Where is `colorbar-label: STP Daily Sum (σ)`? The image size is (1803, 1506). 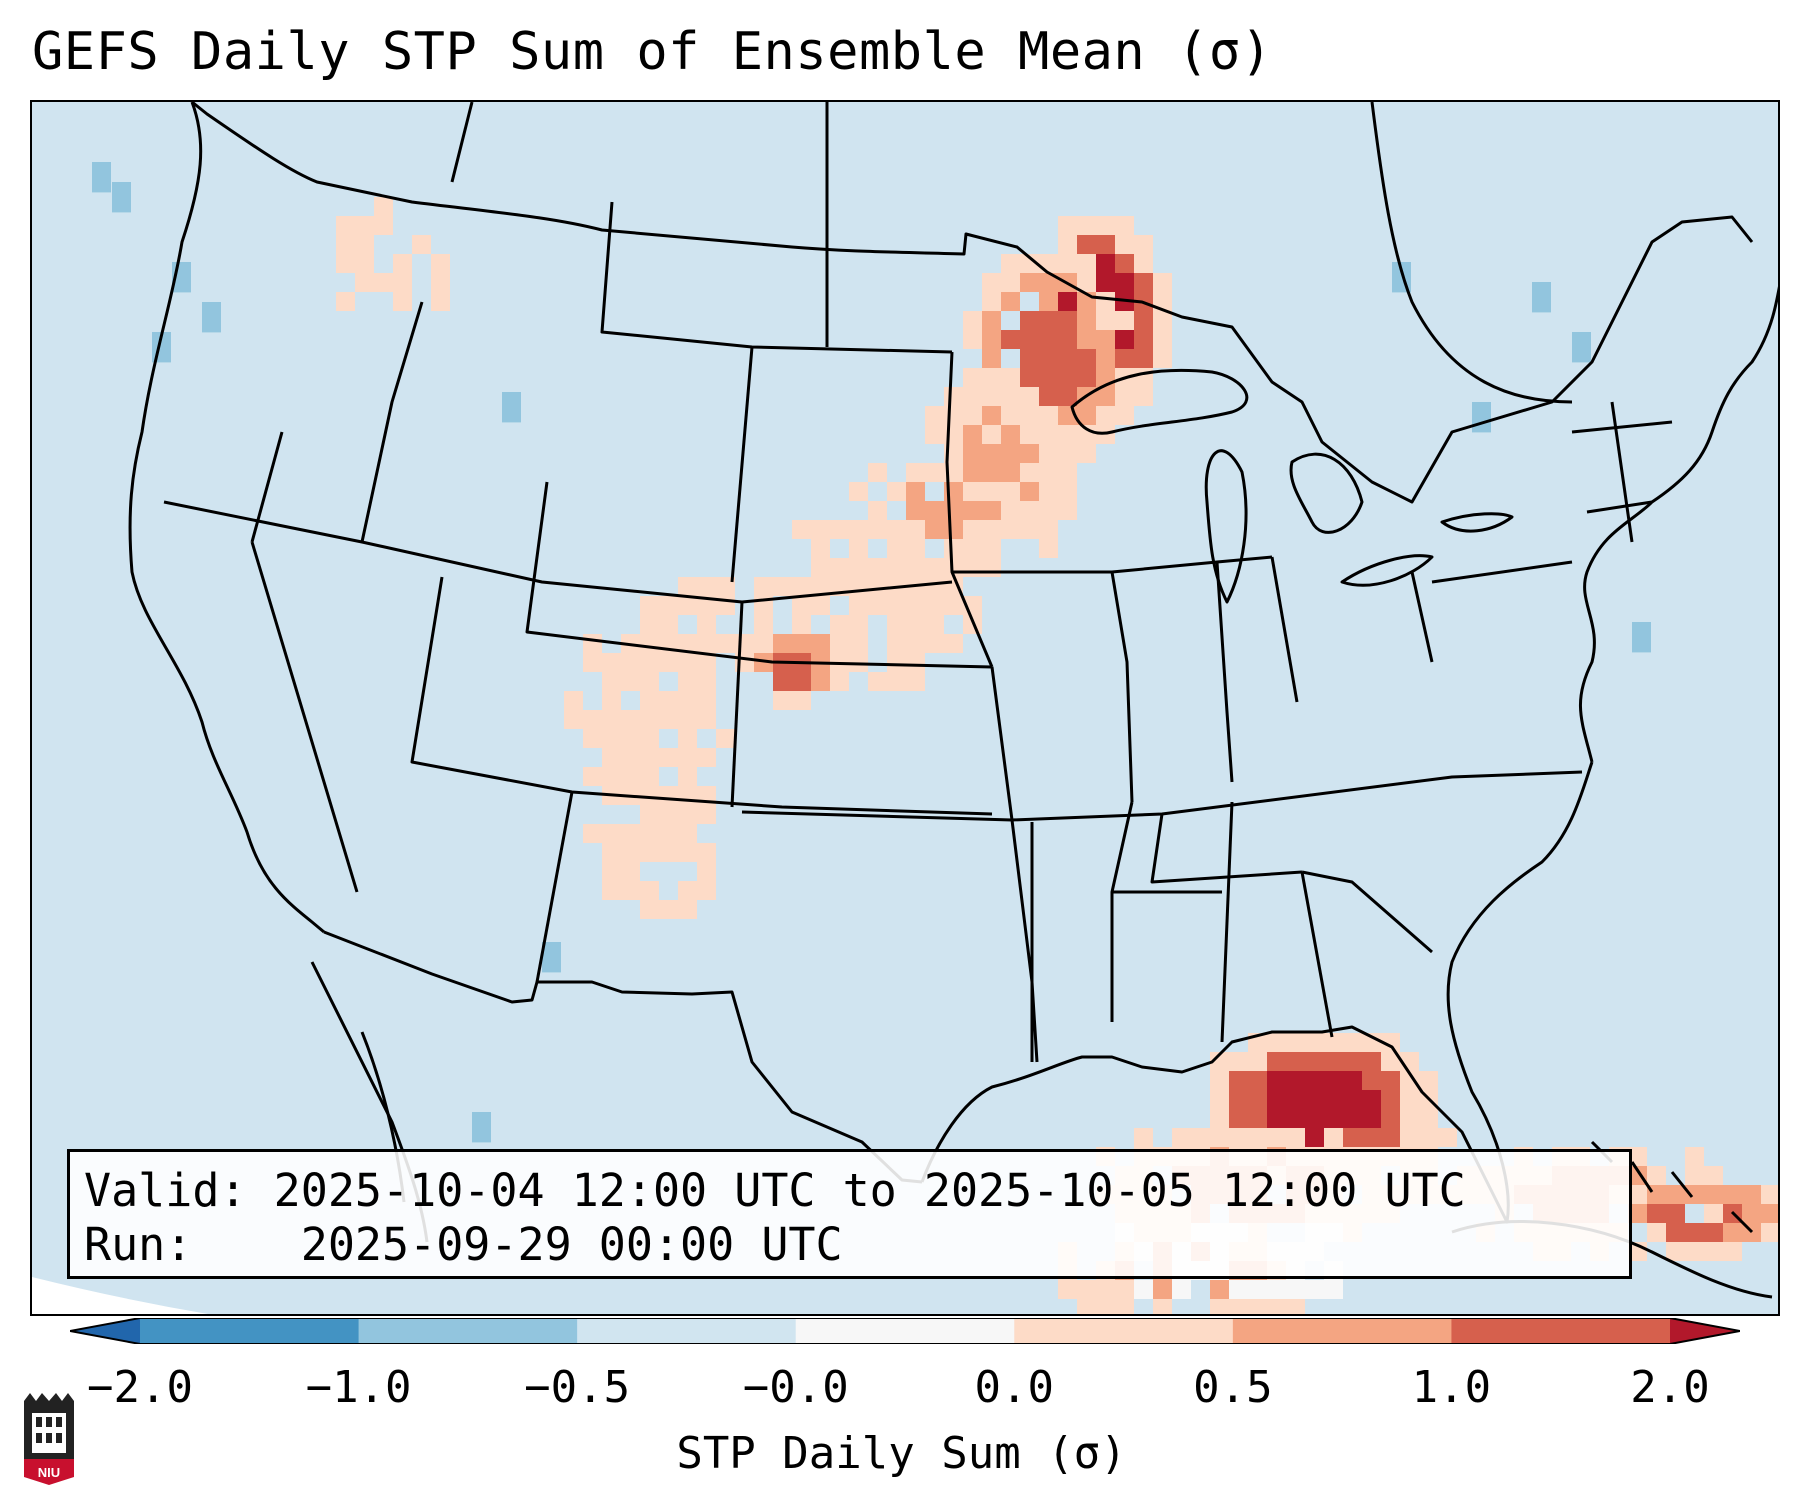 colorbar-label: STP Daily Sum (σ) is located at coordinates (901, 1453).